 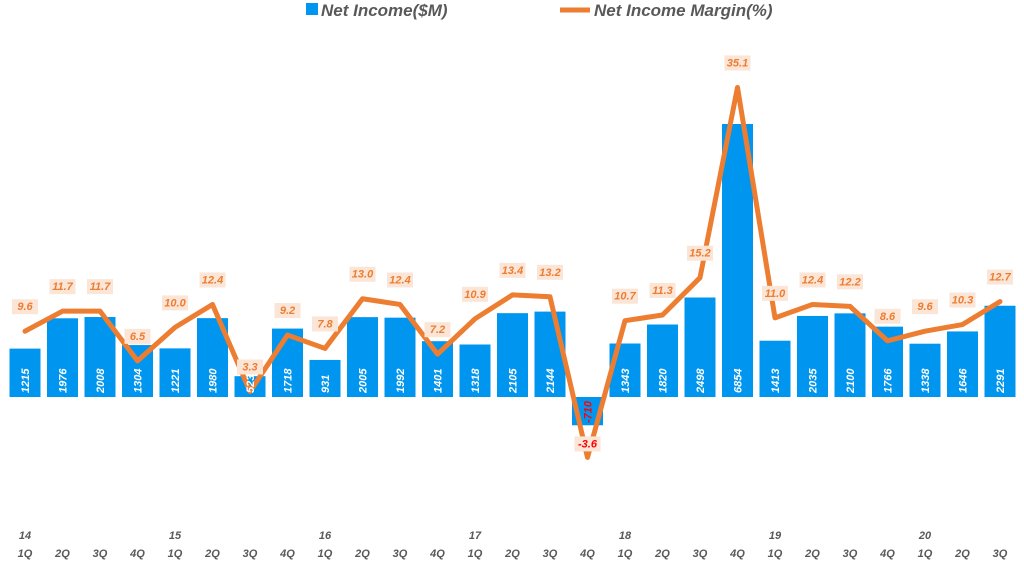 I want to click on margin-value-label: 13.4, so click(x=512, y=271).